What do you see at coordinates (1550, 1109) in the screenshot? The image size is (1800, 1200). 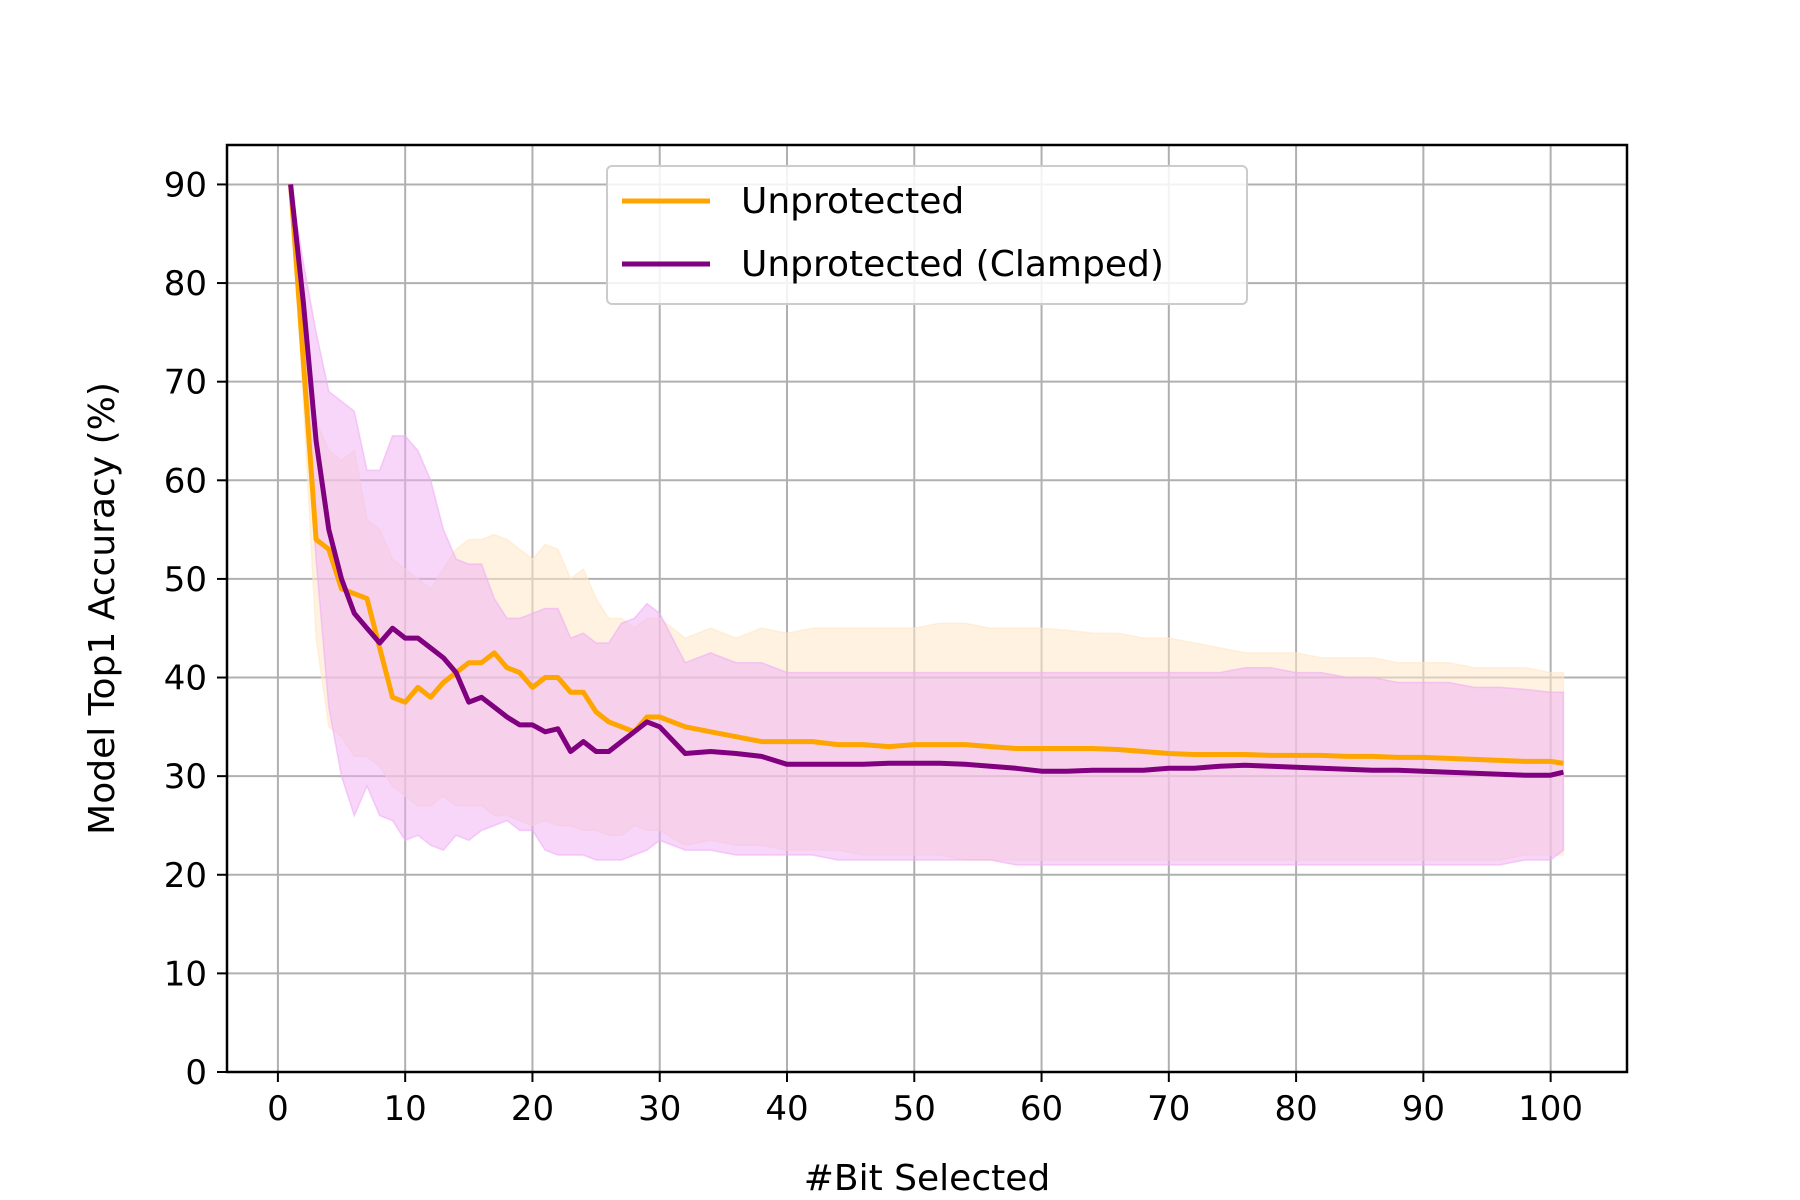 I see `x-tick-label-100: 100` at bounding box center [1550, 1109].